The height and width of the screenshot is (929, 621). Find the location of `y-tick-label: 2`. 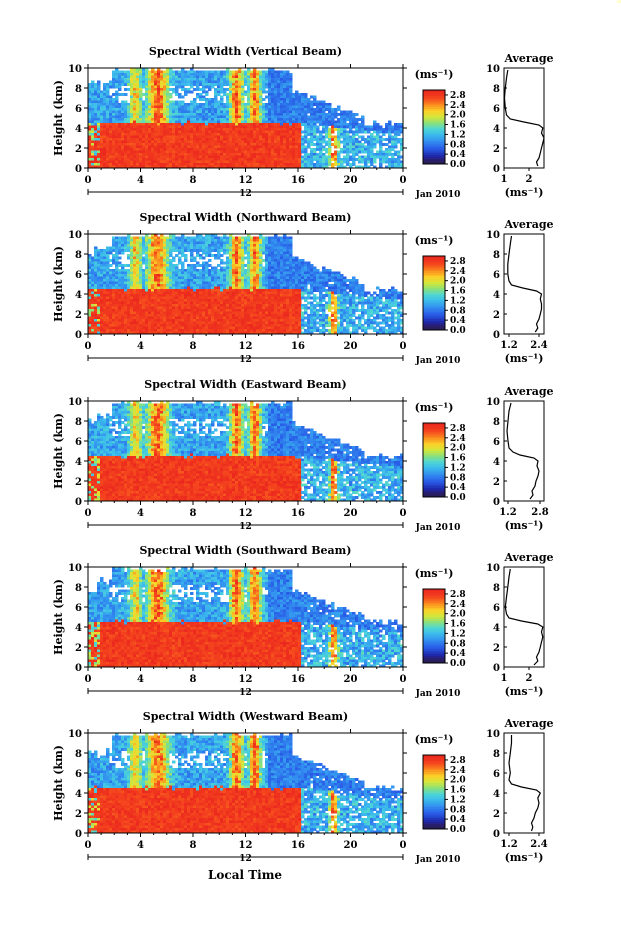

y-tick-label: 2 is located at coordinates (78, 149).